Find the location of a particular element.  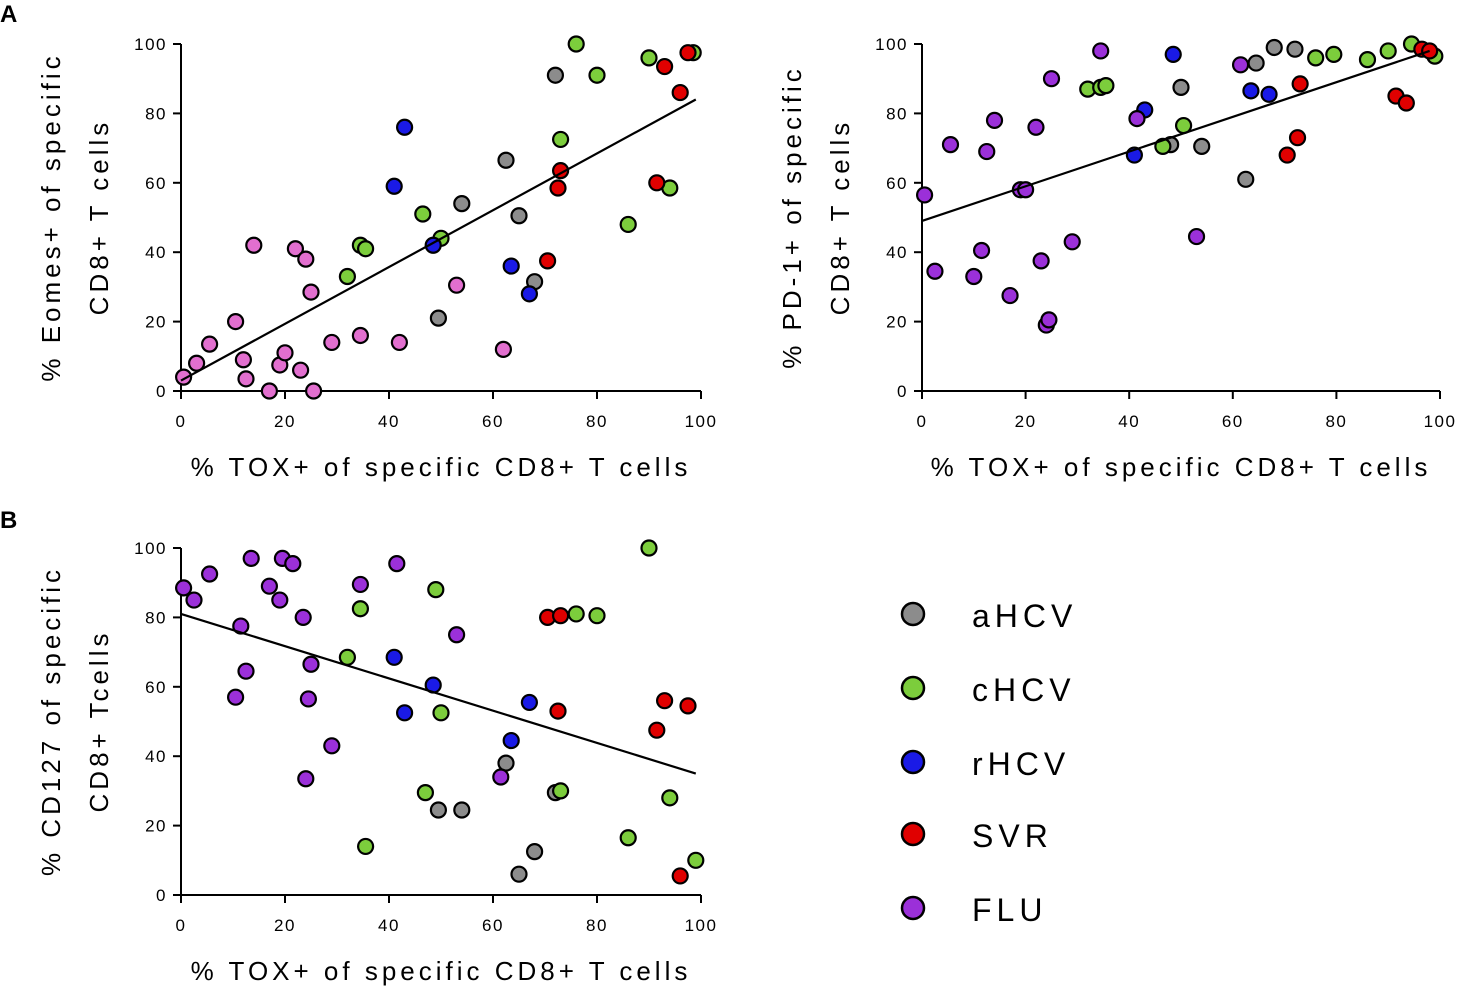

legend-item-svr: SVR is located at coordinates (976, 836).